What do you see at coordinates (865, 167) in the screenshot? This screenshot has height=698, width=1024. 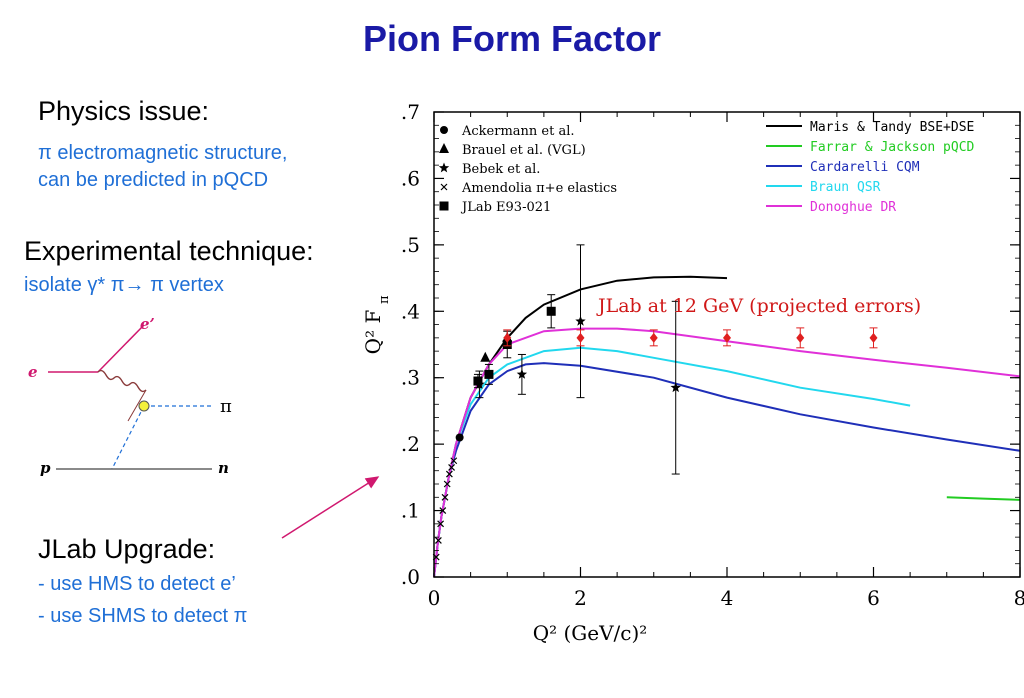 I see `legend-entry-curve: Cardarelli CQM` at bounding box center [865, 167].